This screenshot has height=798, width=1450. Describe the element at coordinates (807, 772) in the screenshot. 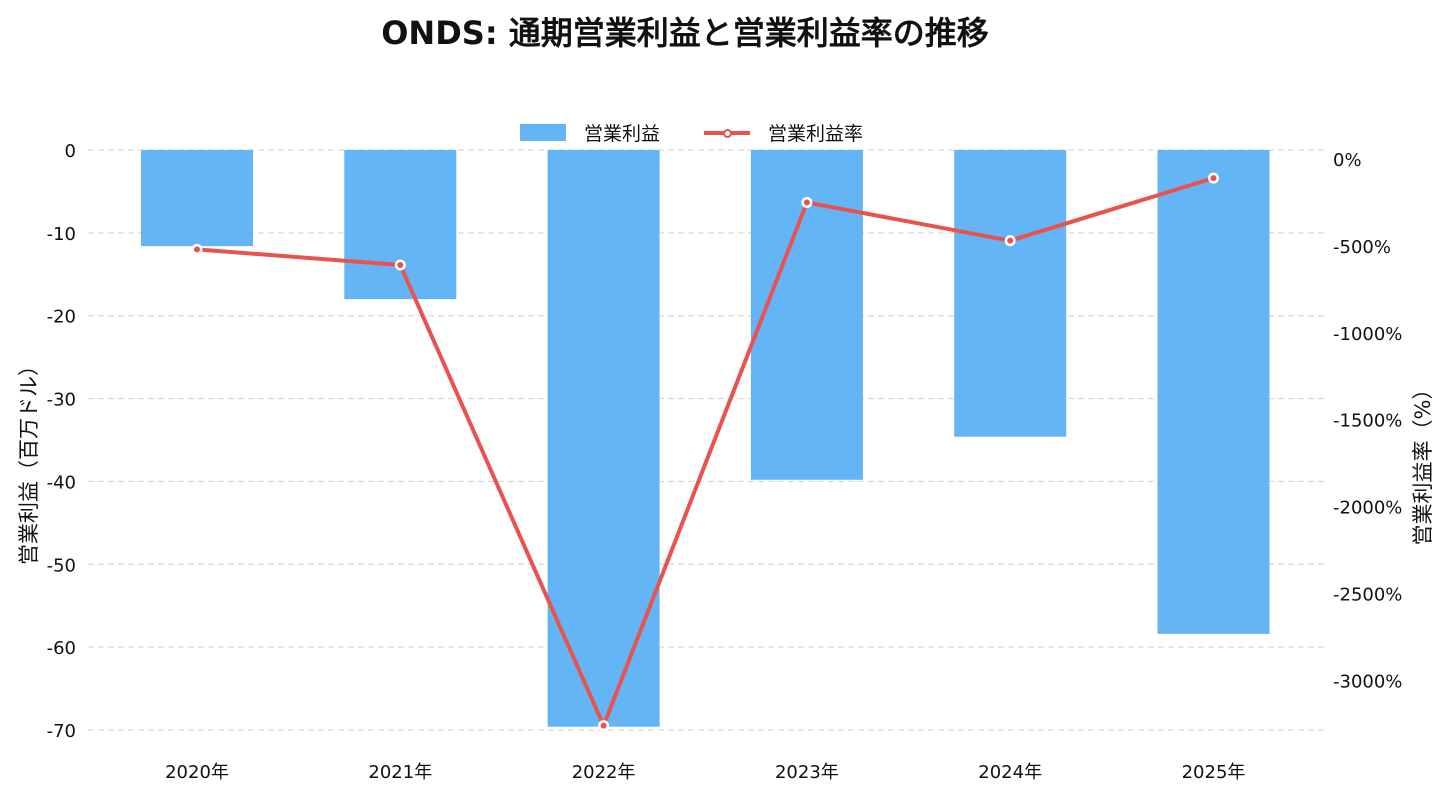

I see `x-tick-label: 2023年` at that location.